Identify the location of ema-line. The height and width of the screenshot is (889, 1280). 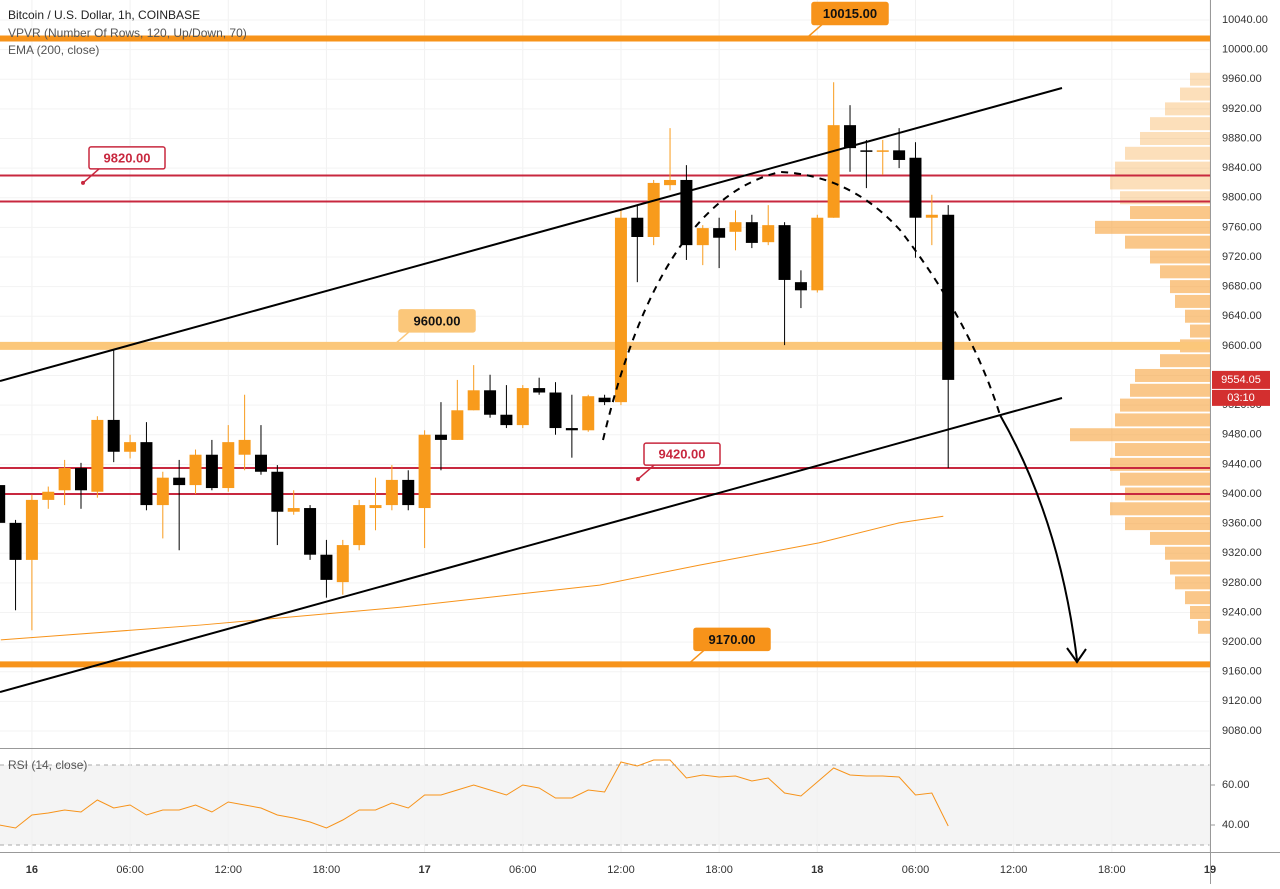
(472, 578).